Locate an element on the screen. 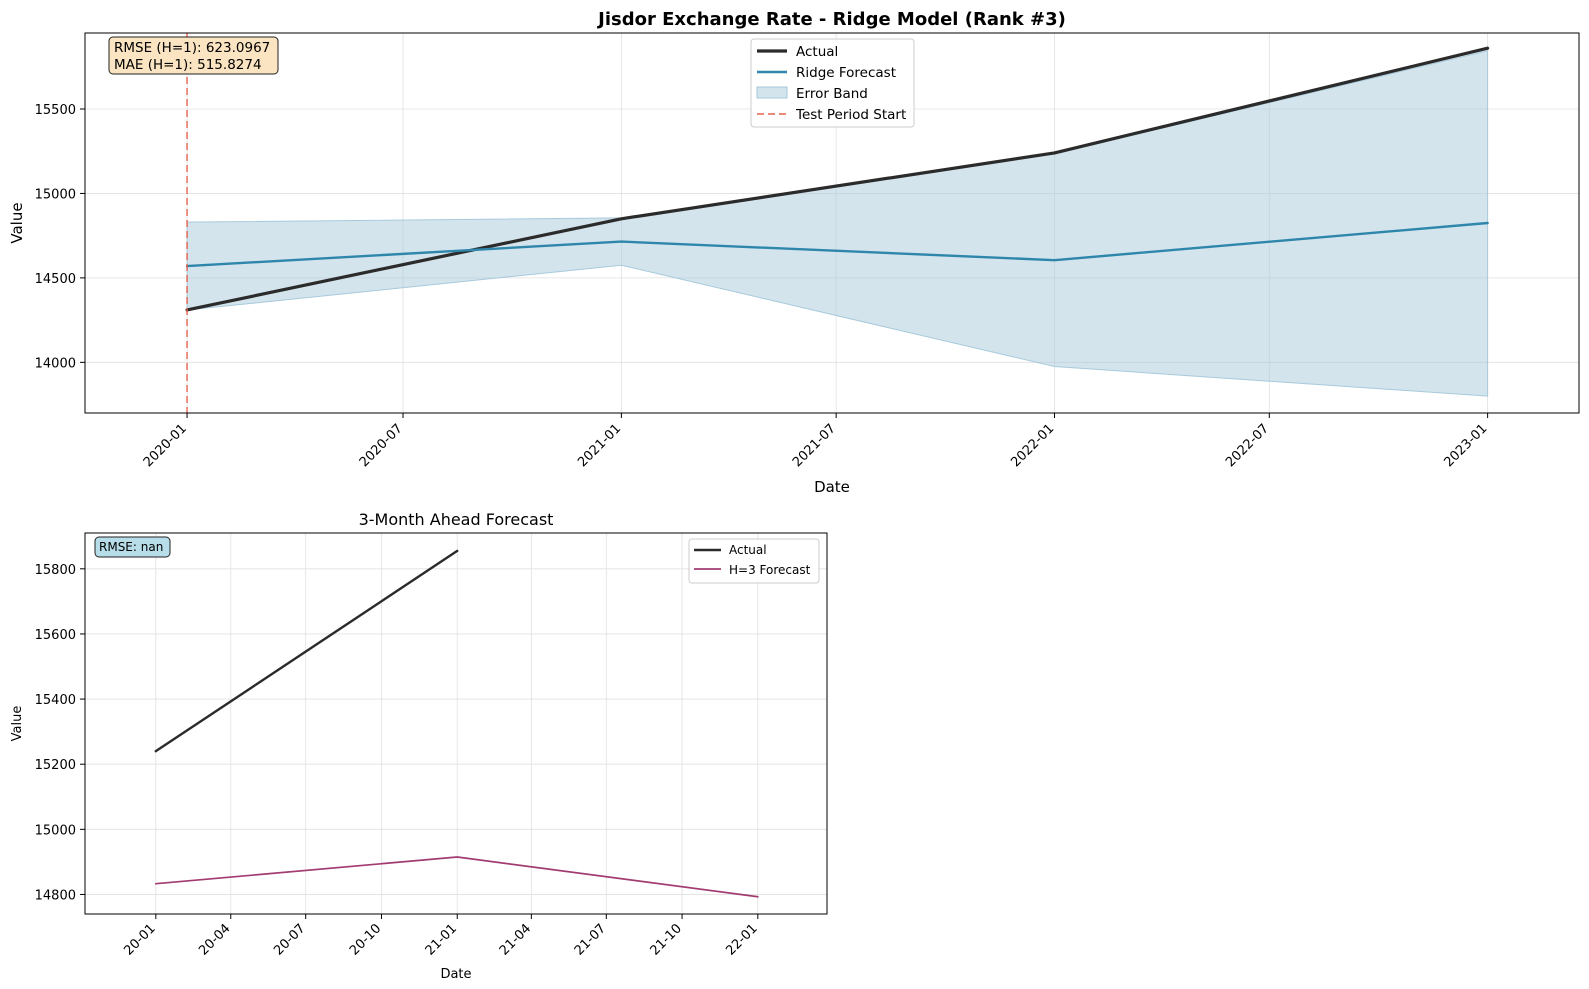 This screenshot has width=1589, height=989. top-metrics-box is located at coordinates (193, 55).